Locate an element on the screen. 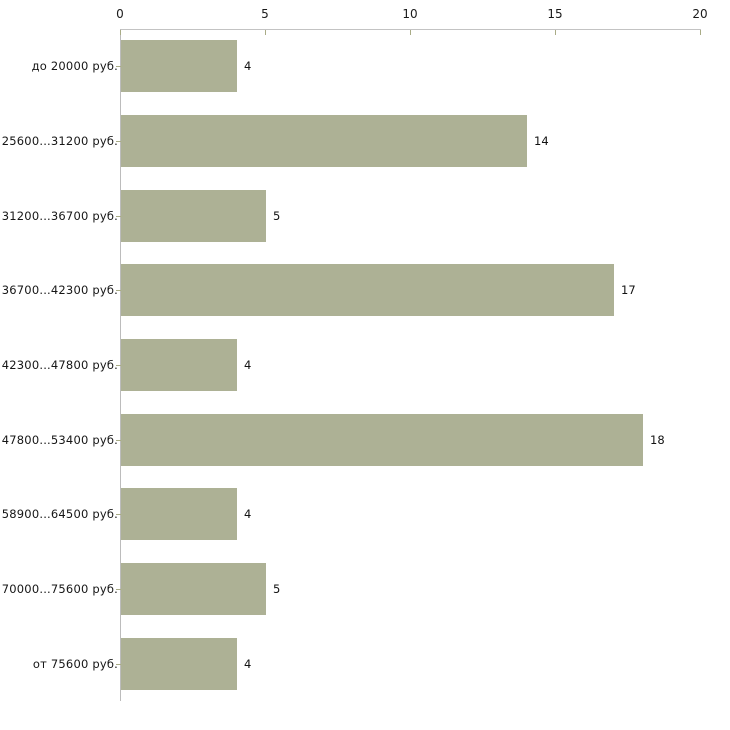 This screenshot has height=730, width=730. category-label: от 75600 руб. is located at coordinates (75, 664).